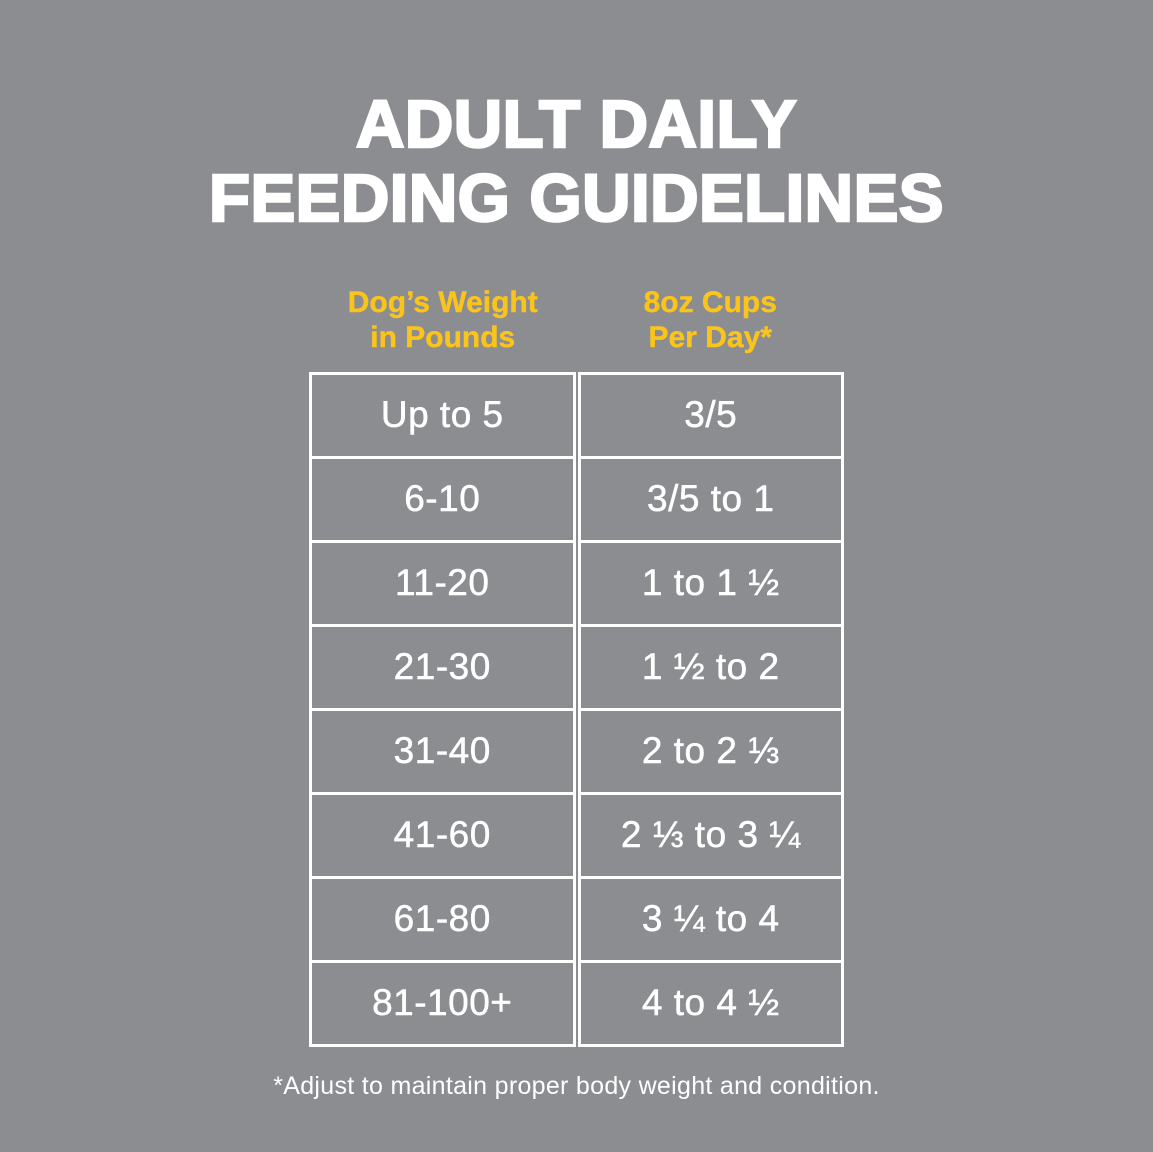 Image resolution: width=1153 pixels, height=1152 pixels. I want to click on weight-cell: 21-30, so click(442, 669).